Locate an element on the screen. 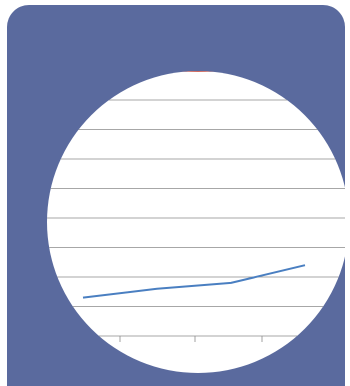 The image size is (350, 386). series-line is located at coordinates (194, 281).